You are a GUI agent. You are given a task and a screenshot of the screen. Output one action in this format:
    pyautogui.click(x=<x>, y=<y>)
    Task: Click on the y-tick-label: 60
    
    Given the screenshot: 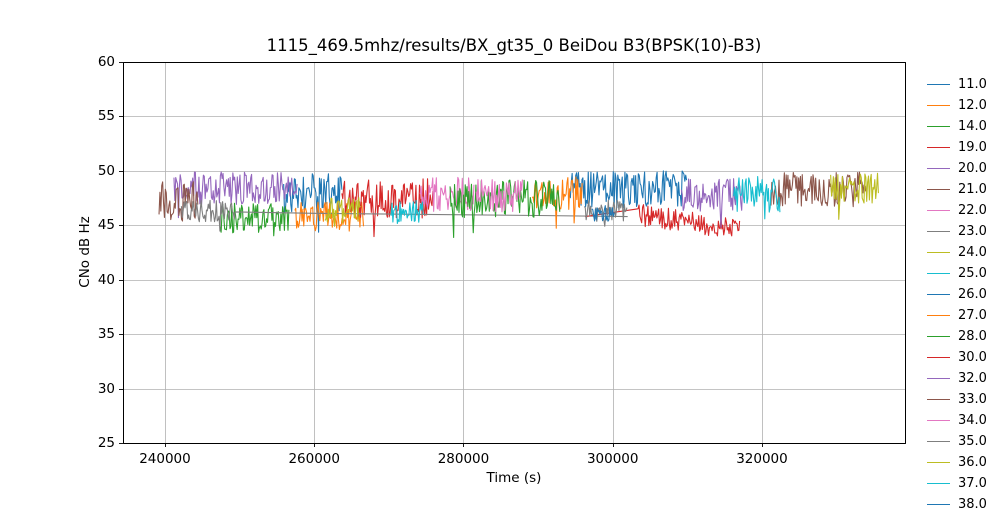 What is the action you would take?
    pyautogui.click(x=106, y=62)
    